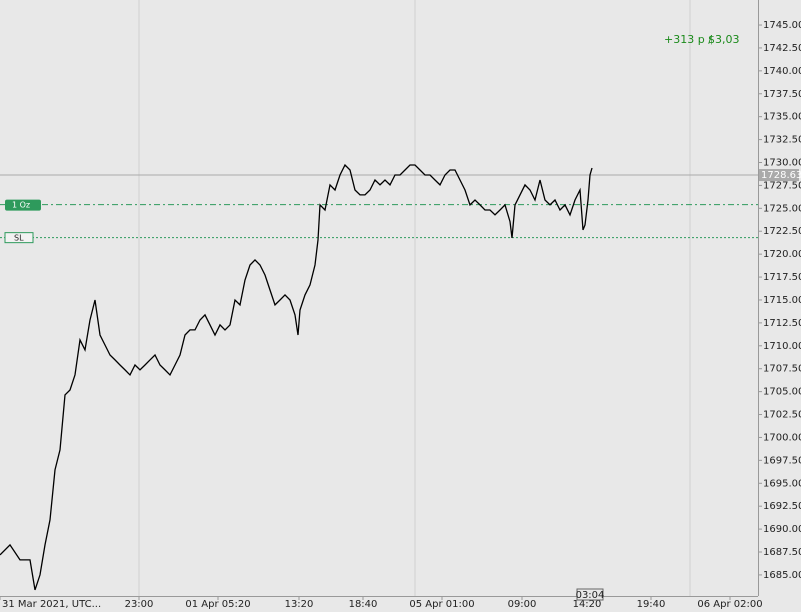 The width and height of the screenshot is (801, 612). Describe the element at coordinates (651, 604) in the screenshot. I see `x-tick-label: 19:40` at that location.